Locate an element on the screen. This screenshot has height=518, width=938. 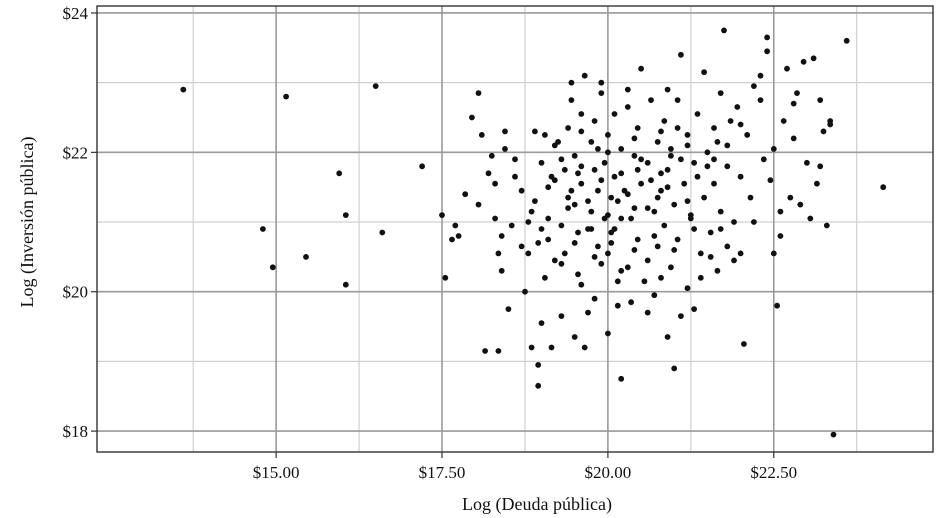
x-tick-label: $20.00 is located at coordinates (608, 472).